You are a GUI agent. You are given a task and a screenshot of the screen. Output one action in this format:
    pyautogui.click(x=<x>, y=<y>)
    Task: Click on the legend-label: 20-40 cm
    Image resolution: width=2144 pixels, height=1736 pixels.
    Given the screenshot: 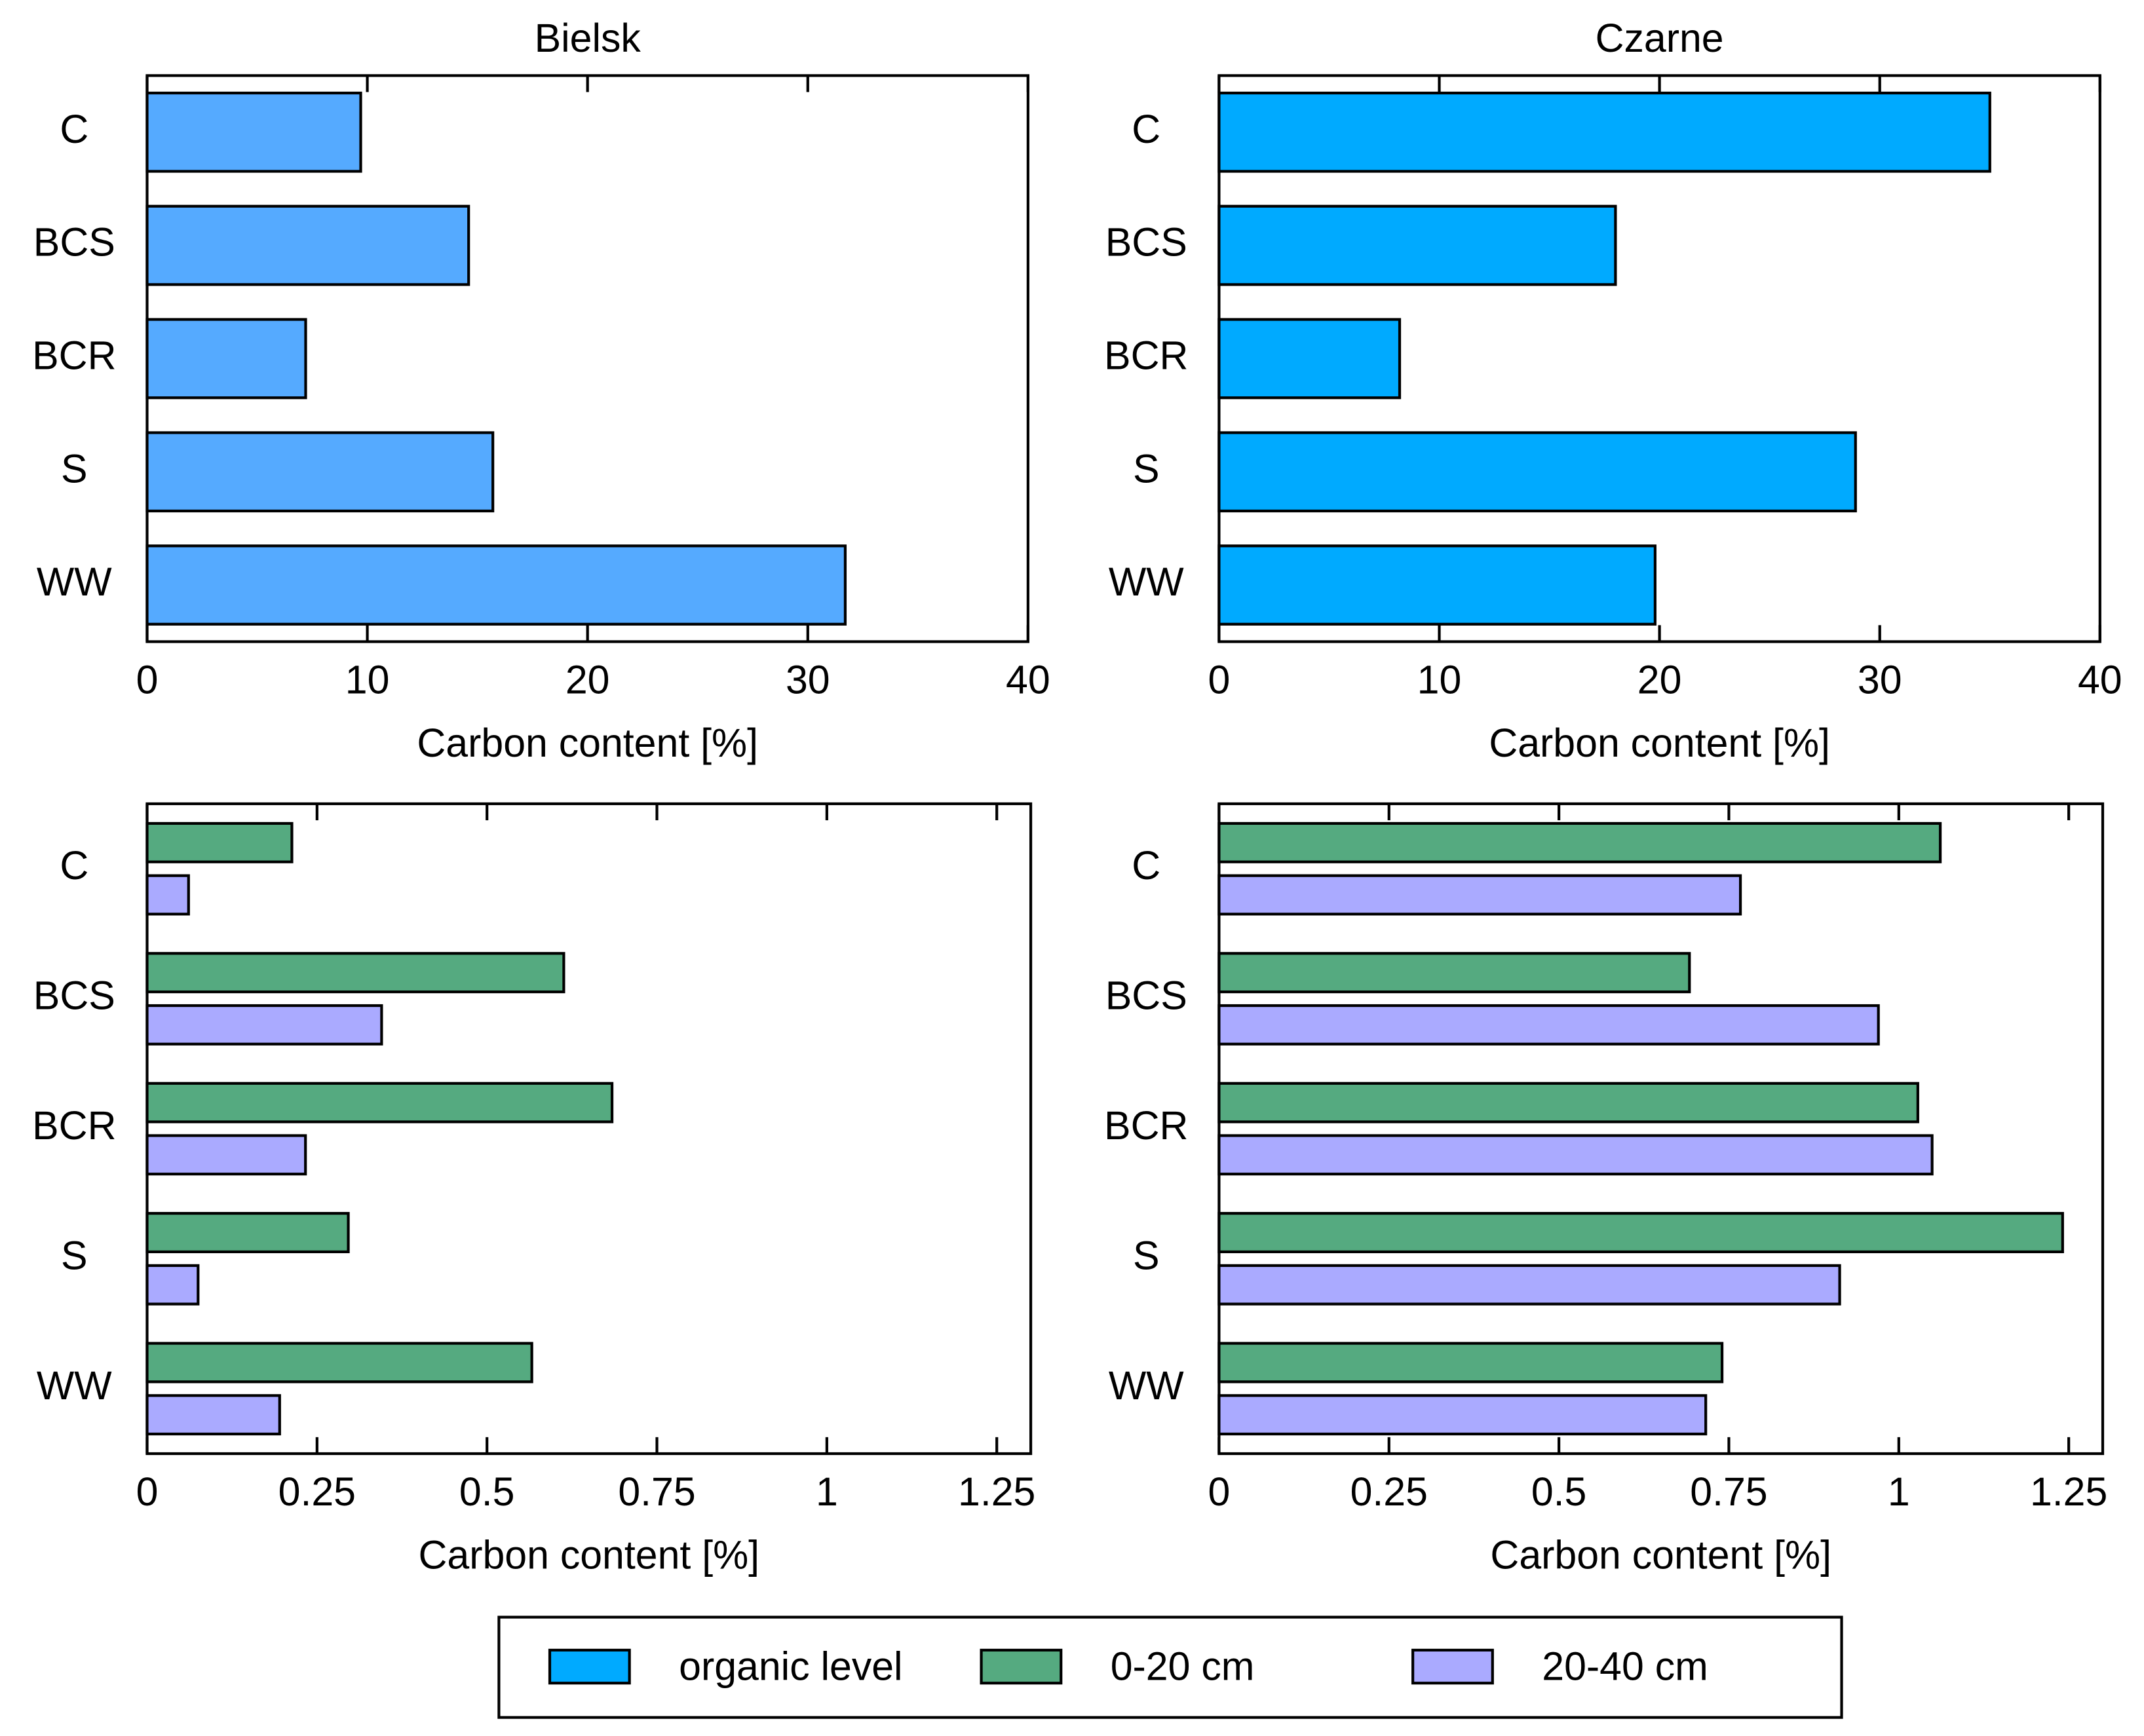 What is the action you would take?
    pyautogui.click(x=1625, y=1666)
    